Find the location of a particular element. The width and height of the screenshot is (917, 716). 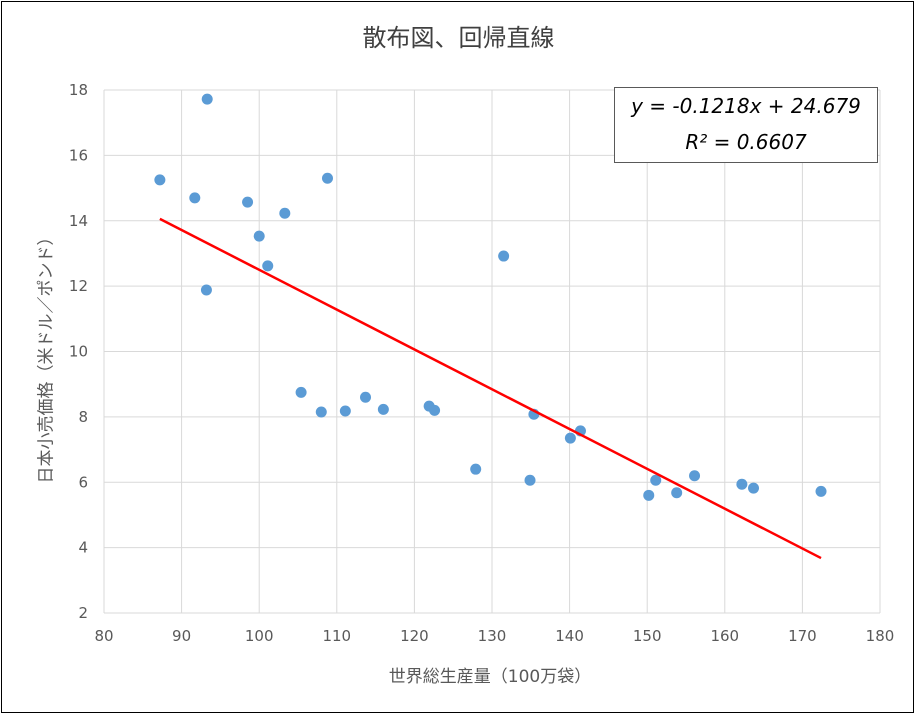

y-tick-label: 8 is located at coordinates (83, 417).